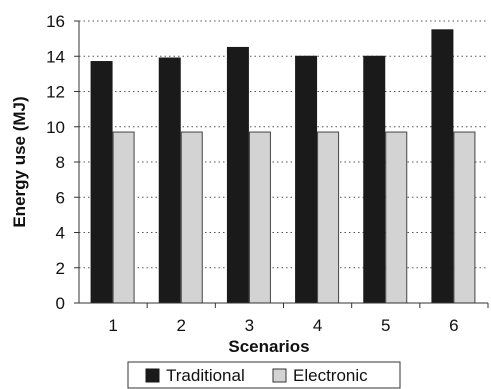 The image size is (491, 389). Describe the element at coordinates (298, 319) in the screenshot. I see `x-tick-labels: 1 2 3 4 5 6` at that location.